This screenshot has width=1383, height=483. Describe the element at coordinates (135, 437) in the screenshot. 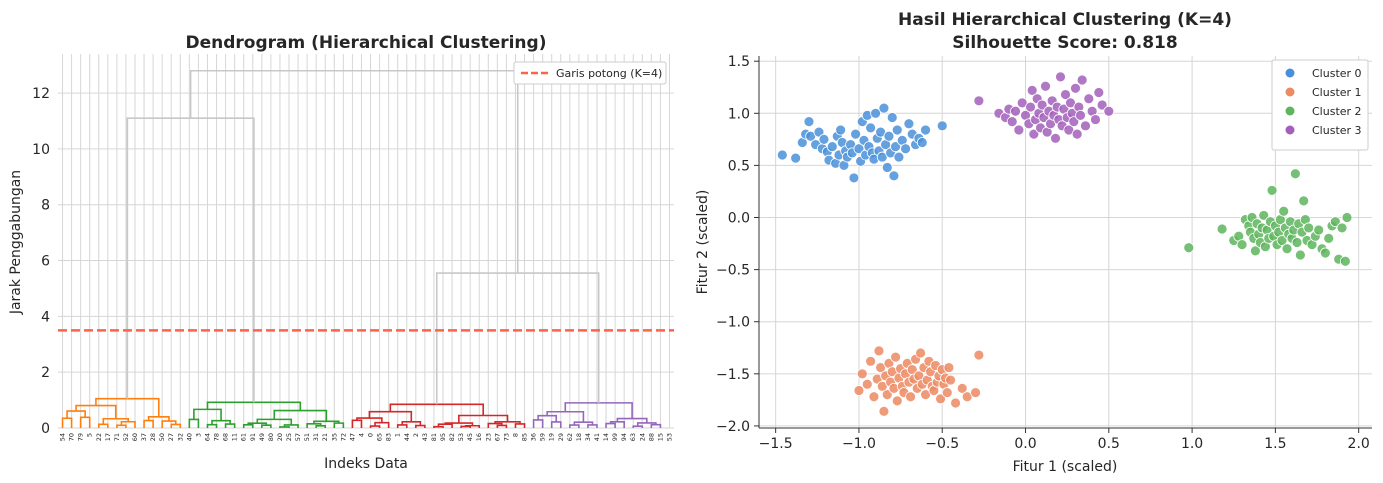

I see `dendrogram-leaf-label: 60` at that location.